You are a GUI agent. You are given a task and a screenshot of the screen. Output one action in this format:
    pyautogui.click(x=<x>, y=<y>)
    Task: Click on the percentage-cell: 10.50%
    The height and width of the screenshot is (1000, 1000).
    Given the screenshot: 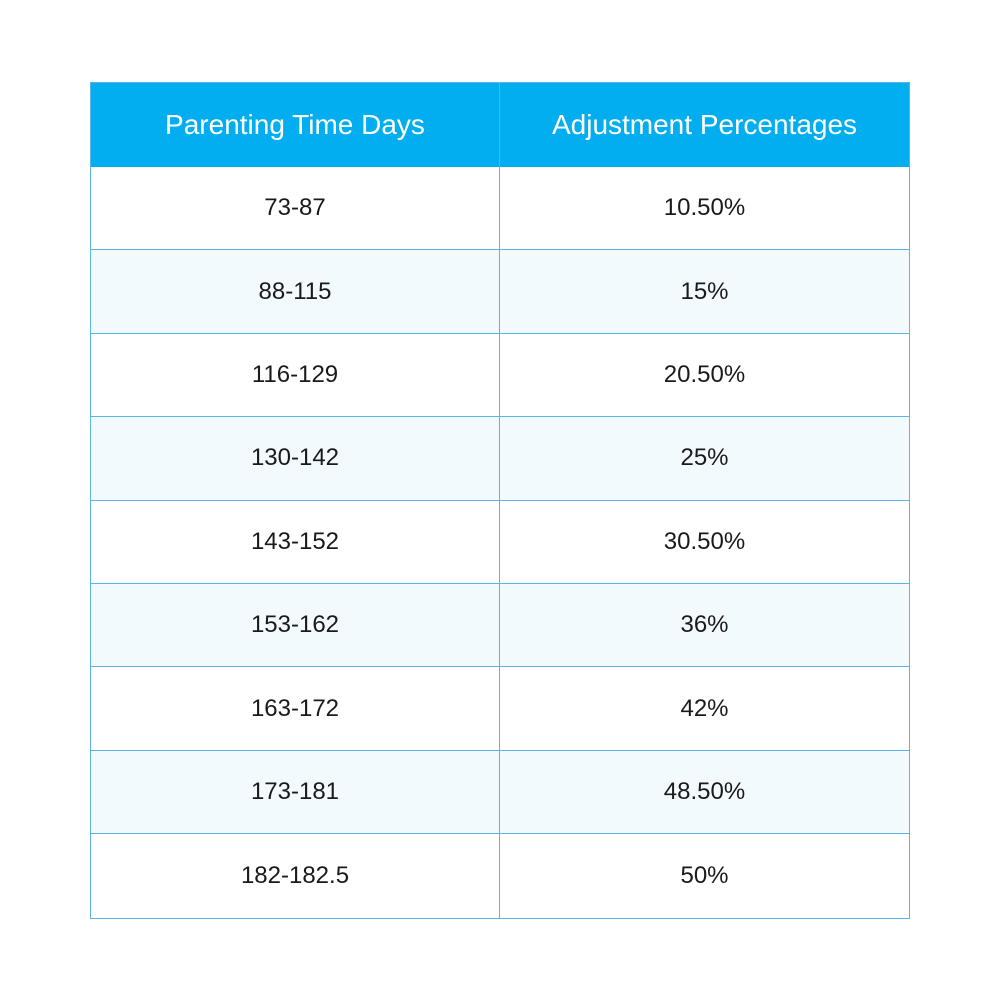 What is the action you would take?
    pyautogui.click(x=704, y=208)
    